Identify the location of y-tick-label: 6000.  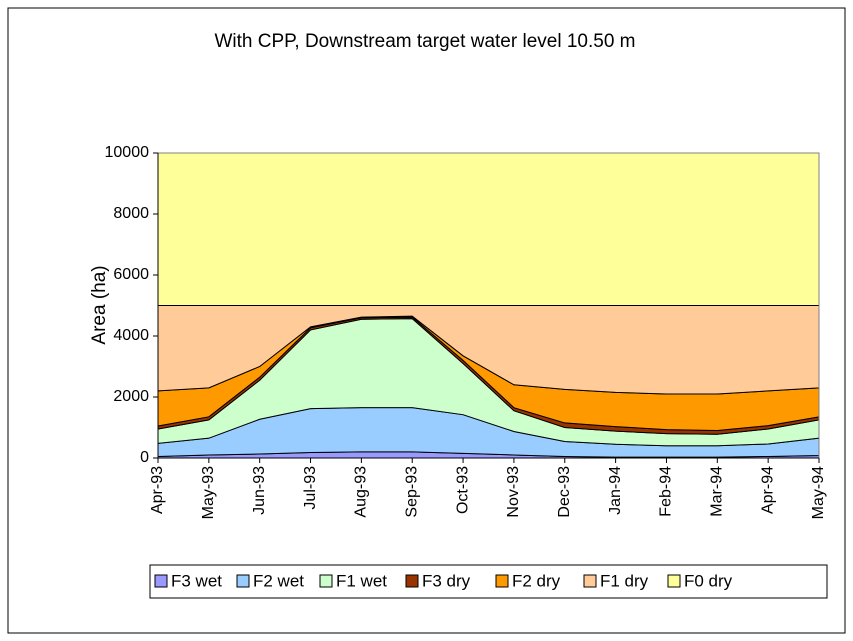
(131, 274).